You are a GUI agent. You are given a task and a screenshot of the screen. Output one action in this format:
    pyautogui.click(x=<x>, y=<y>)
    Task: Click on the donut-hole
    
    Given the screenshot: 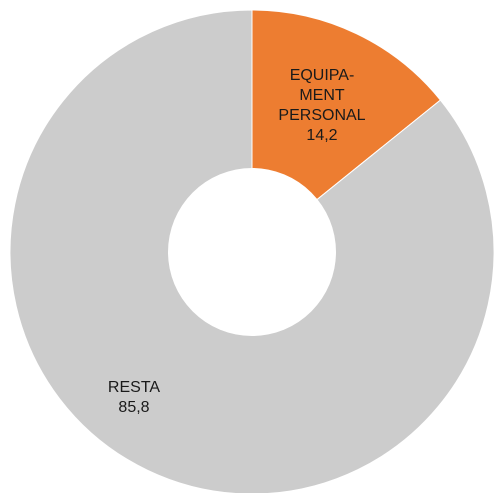 What is the action you would take?
    pyautogui.click(x=252, y=252)
    